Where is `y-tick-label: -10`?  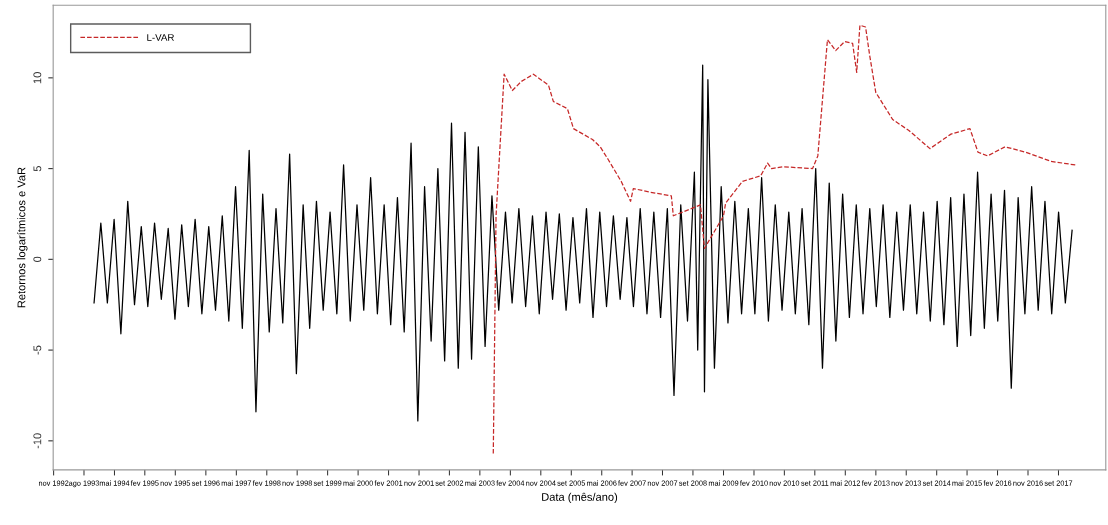
y-tick-label: -10 is located at coordinates (37, 441).